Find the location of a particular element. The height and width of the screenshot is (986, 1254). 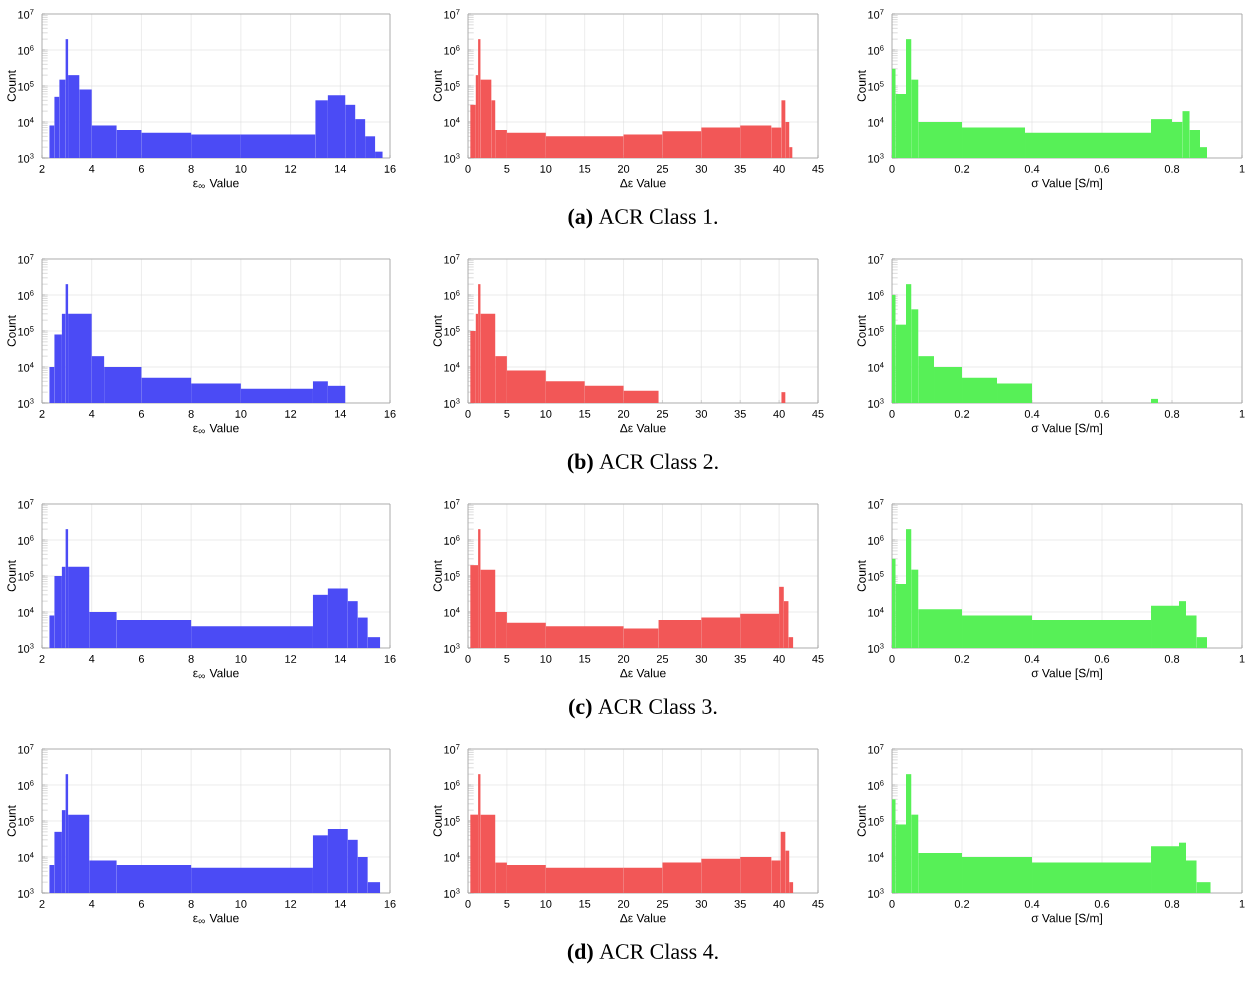

text: (d) ACR Class 4. is located at coordinates (642, 953).